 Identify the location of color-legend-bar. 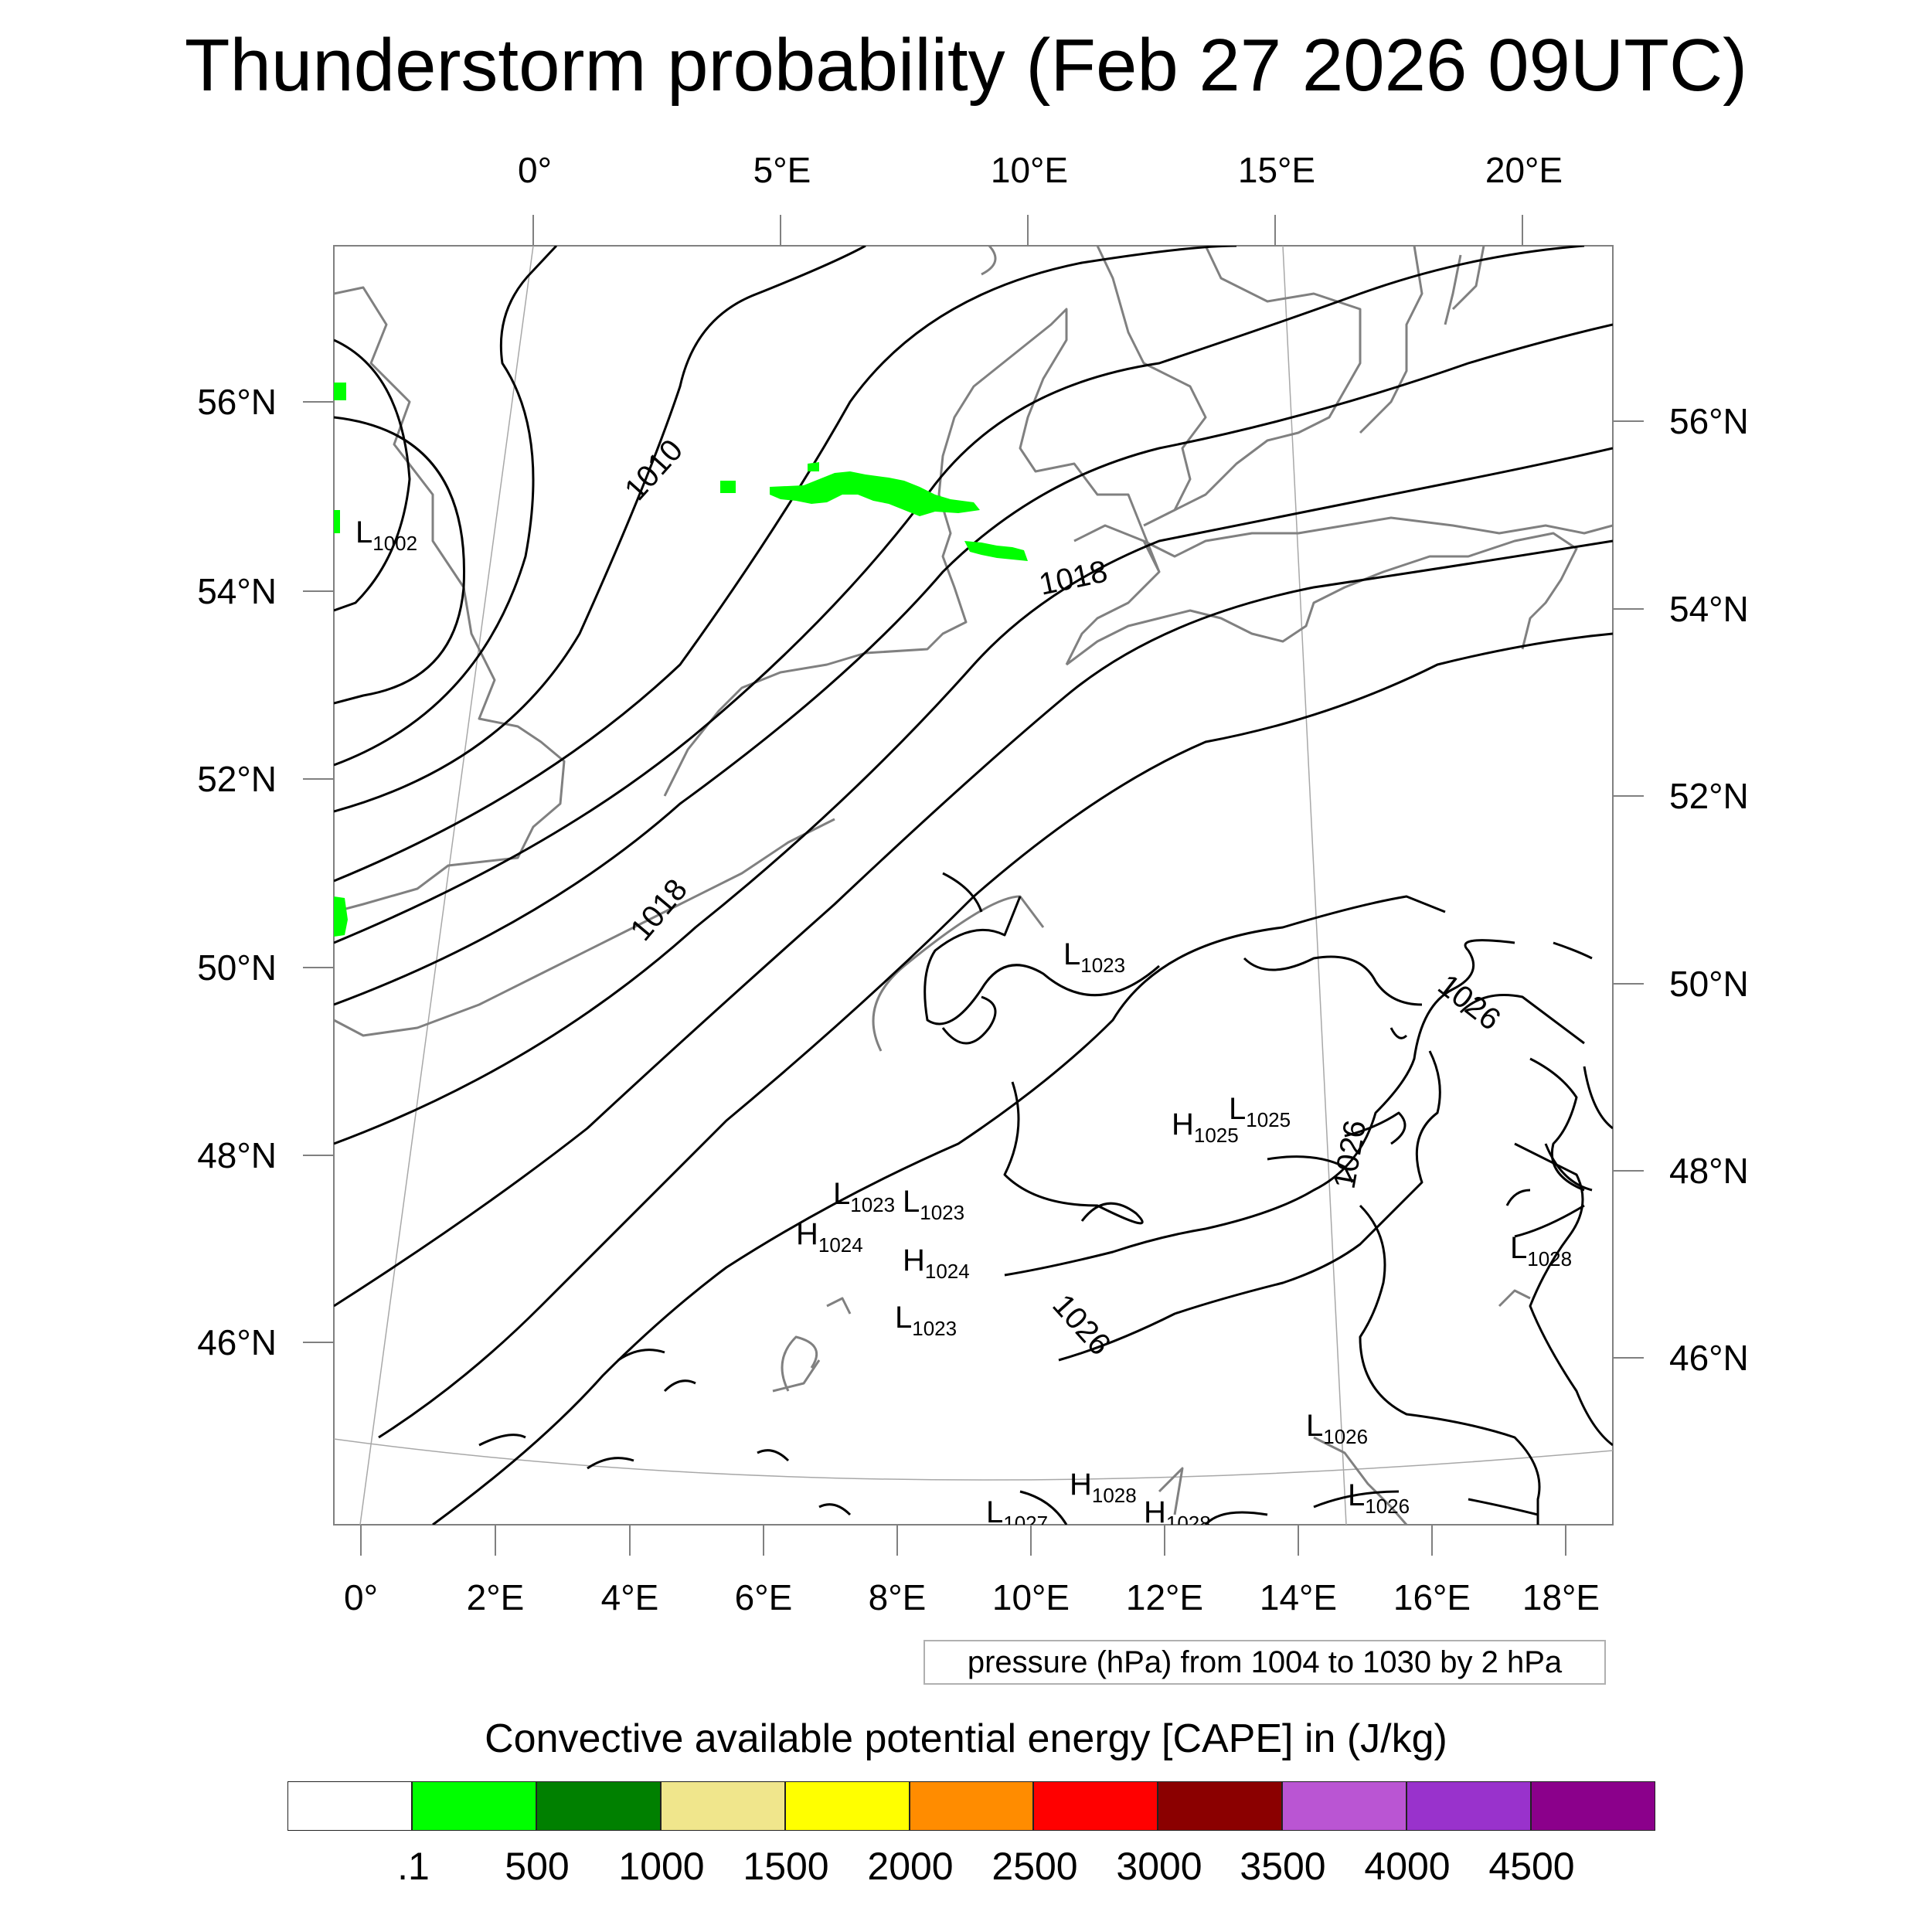
(971, 1806).